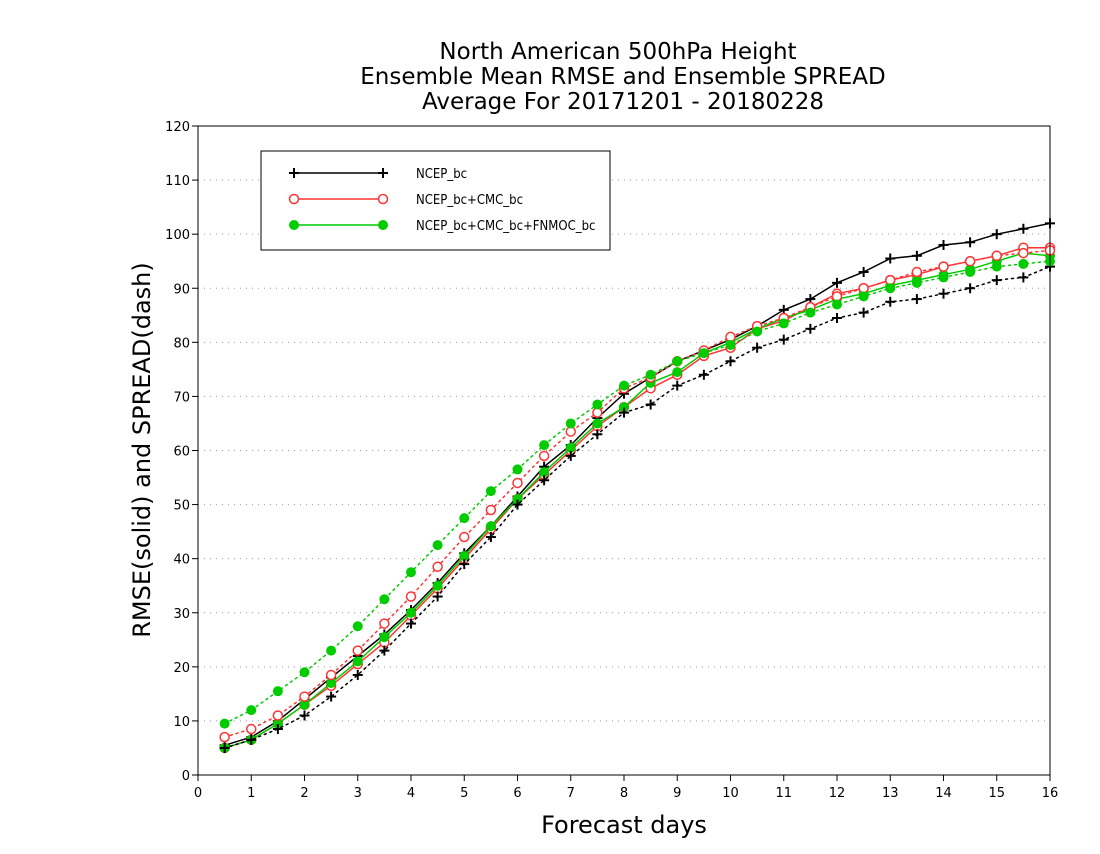 The height and width of the screenshot is (854, 1100). I want to click on y-tick-label: 80, so click(181, 343).